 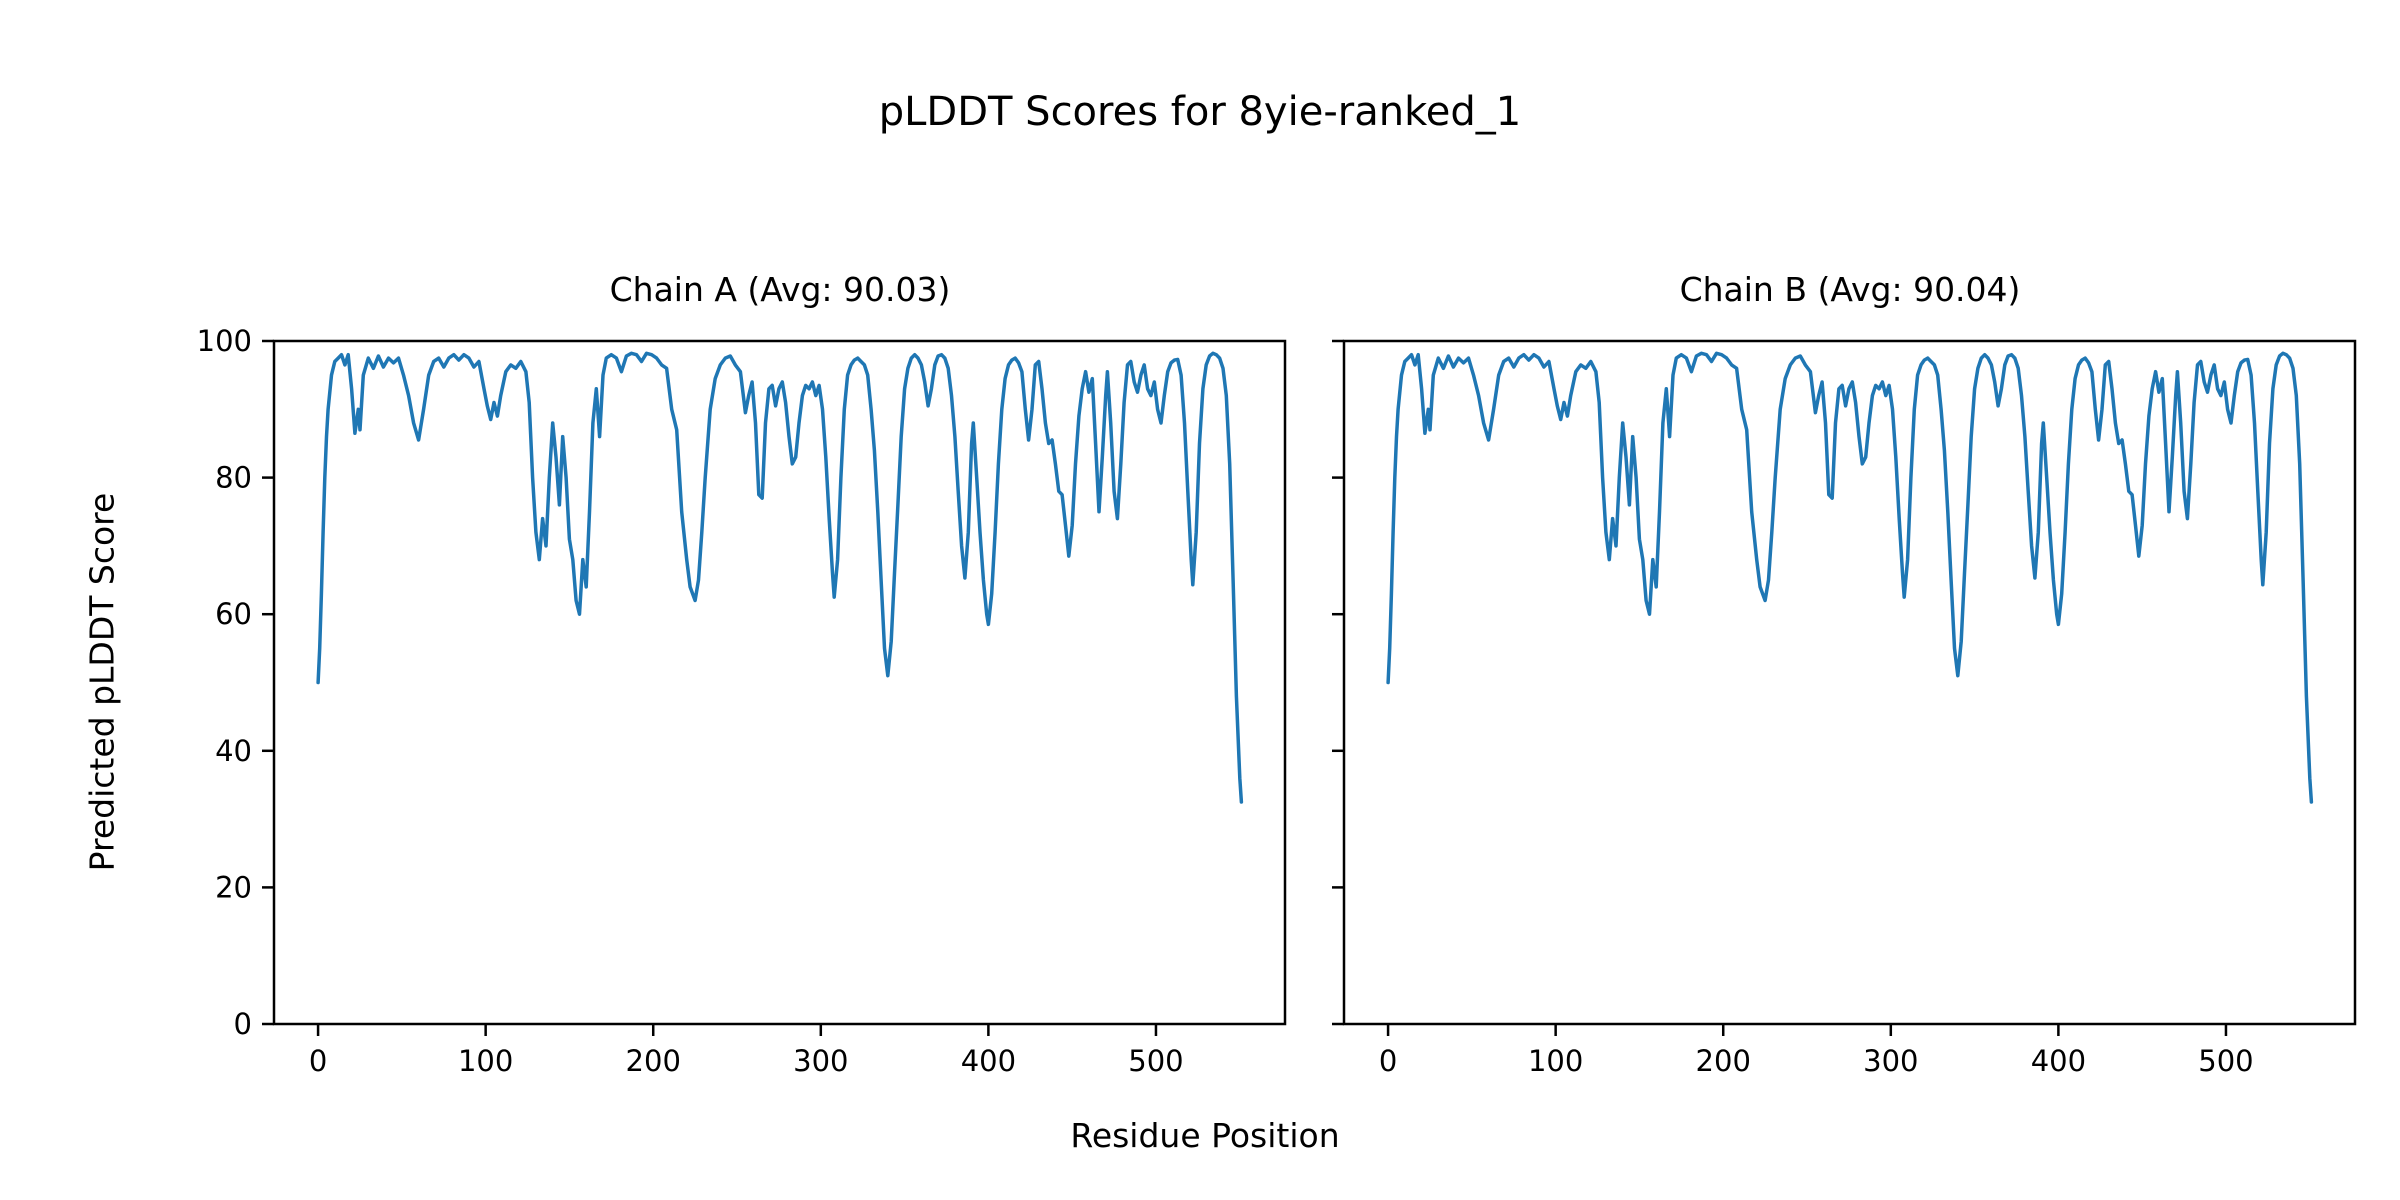 I want to click on y-tick-label: 60, so click(x=233, y=614).